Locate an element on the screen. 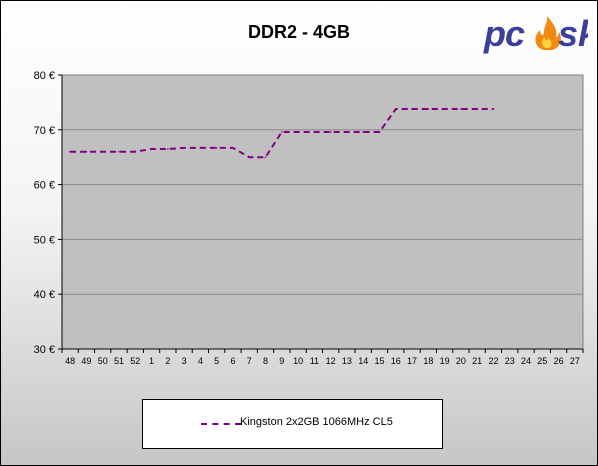 The width and height of the screenshot is (598, 466). x-tick-label: 7 is located at coordinates (249, 361).